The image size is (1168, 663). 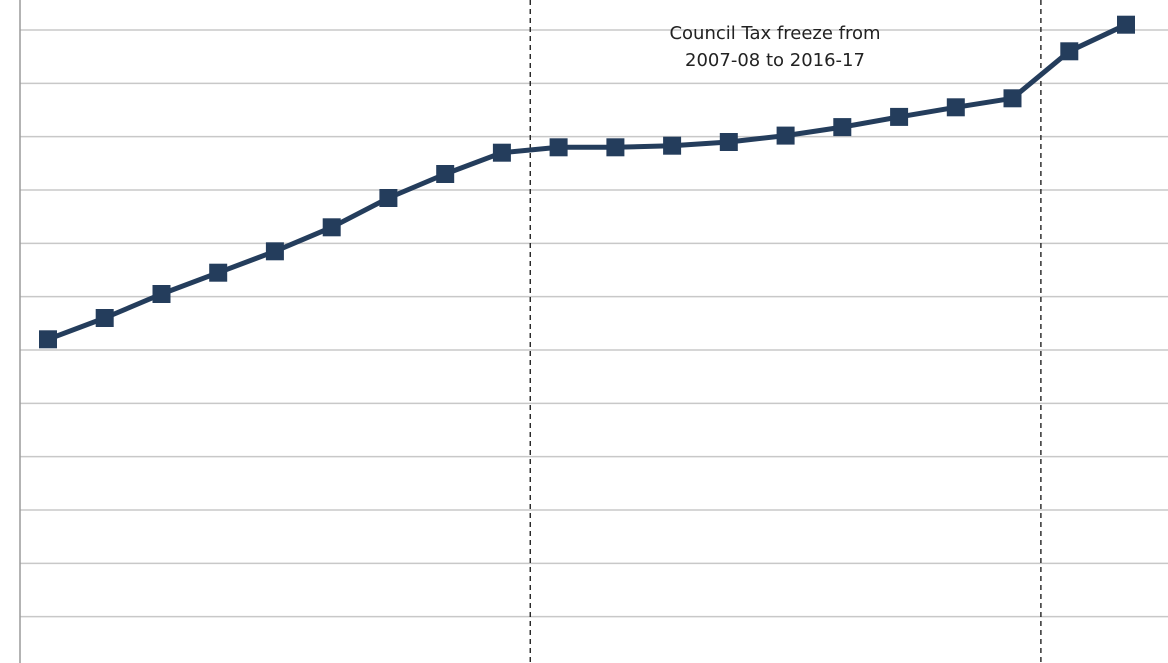 I want to click on annotation-line-1: Council Tax freeze from, so click(x=775, y=33).